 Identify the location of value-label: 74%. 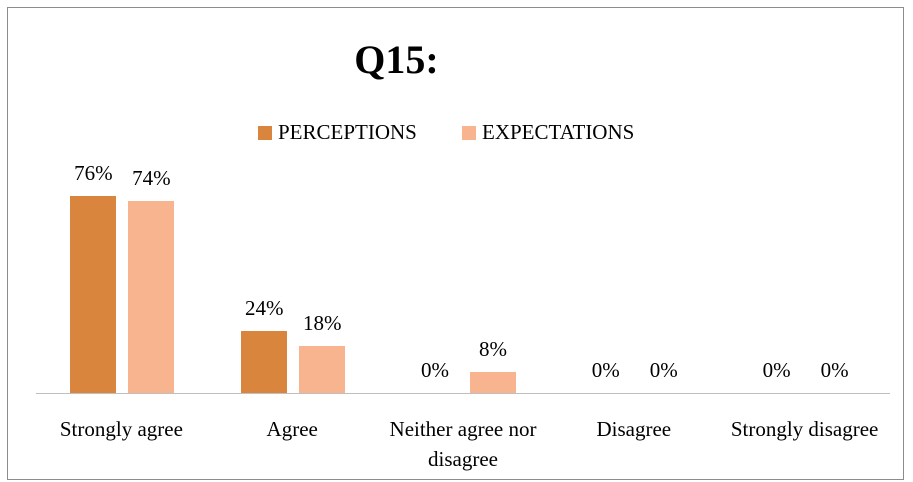
(151, 178).